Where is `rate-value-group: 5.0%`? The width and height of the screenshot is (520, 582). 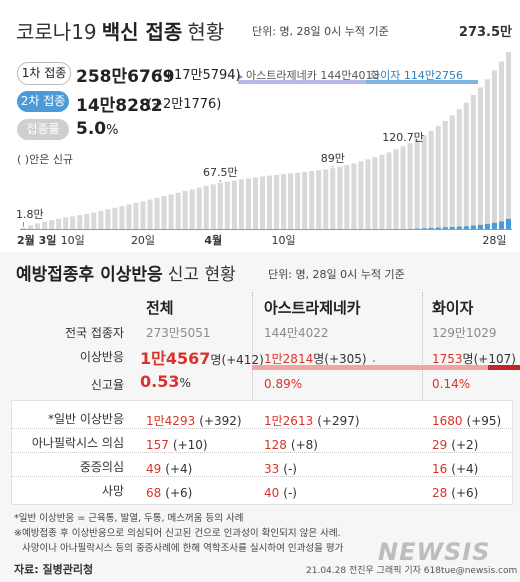
rate-value-group: 5.0% is located at coordinates (97, 129).